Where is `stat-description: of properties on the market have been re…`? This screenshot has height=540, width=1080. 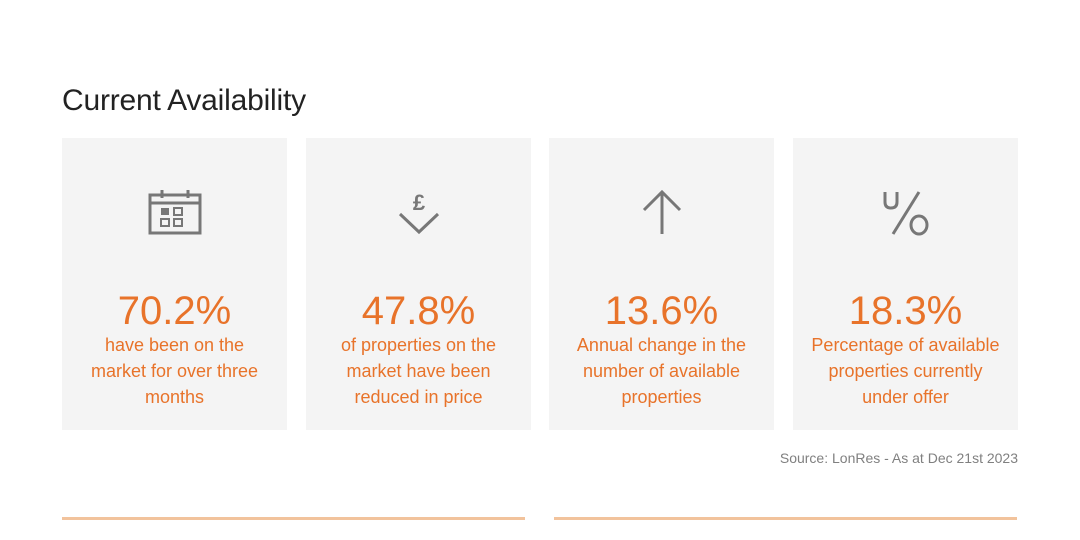
stat-description: of properties on the market have been re… is located at coordinates (418, 371).